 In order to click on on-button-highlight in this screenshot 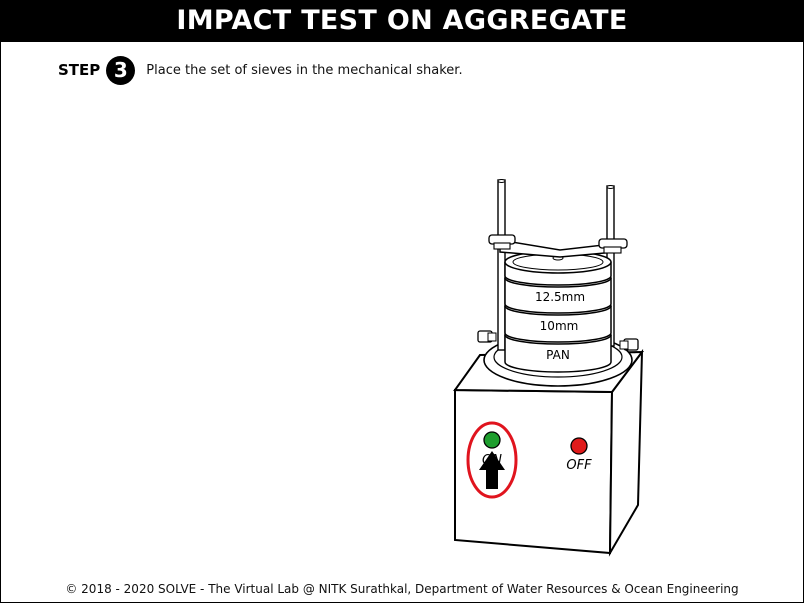, I will do `click(492, 460)`.